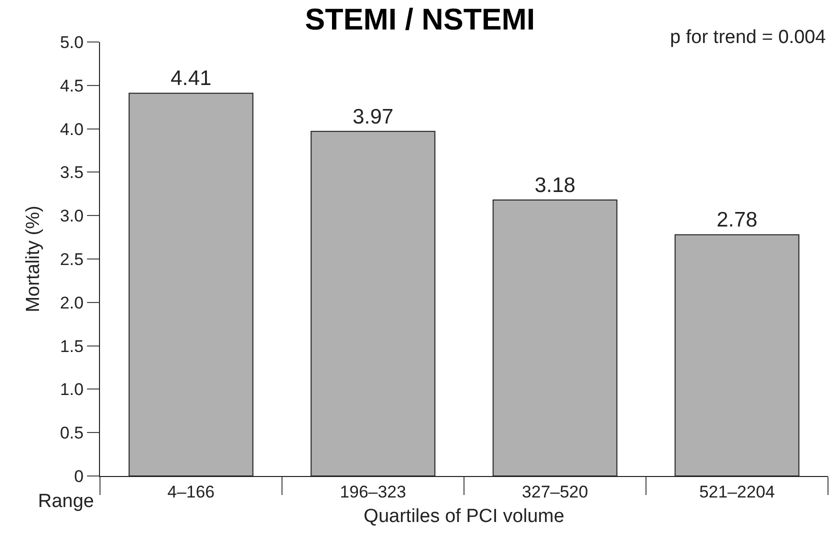  Describe the element at coordinates (66, 501) in the screenshot. I see `text: Range` at that location.